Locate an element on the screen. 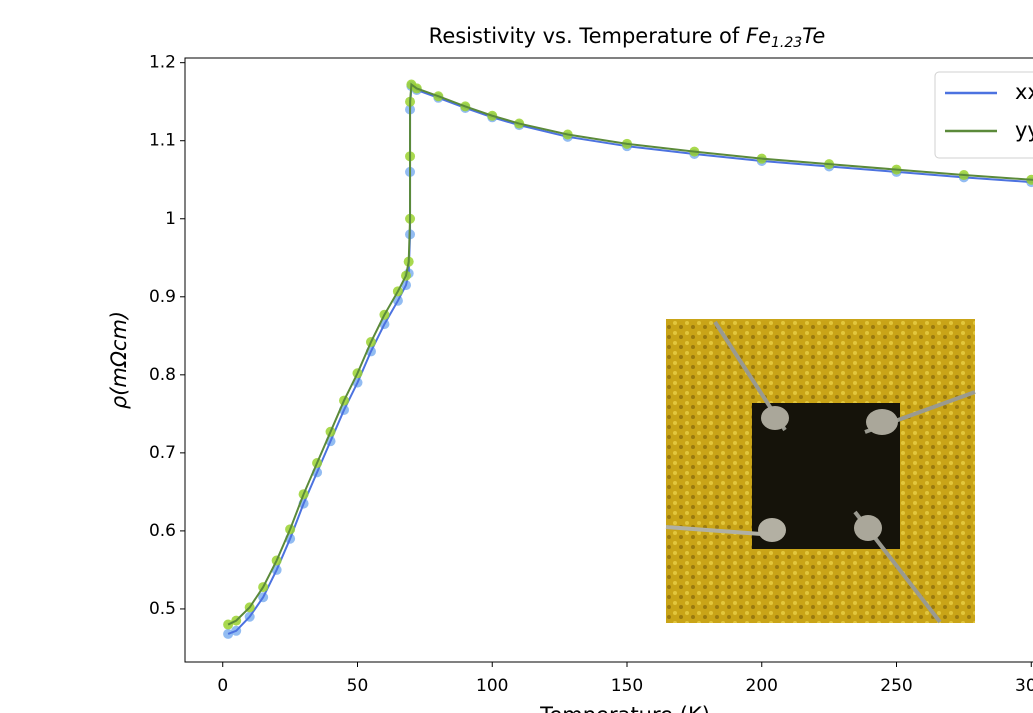 The height and width of the screenshot is (713, 1033). x-tick-label: 200 is located at coordinates (762, 686).